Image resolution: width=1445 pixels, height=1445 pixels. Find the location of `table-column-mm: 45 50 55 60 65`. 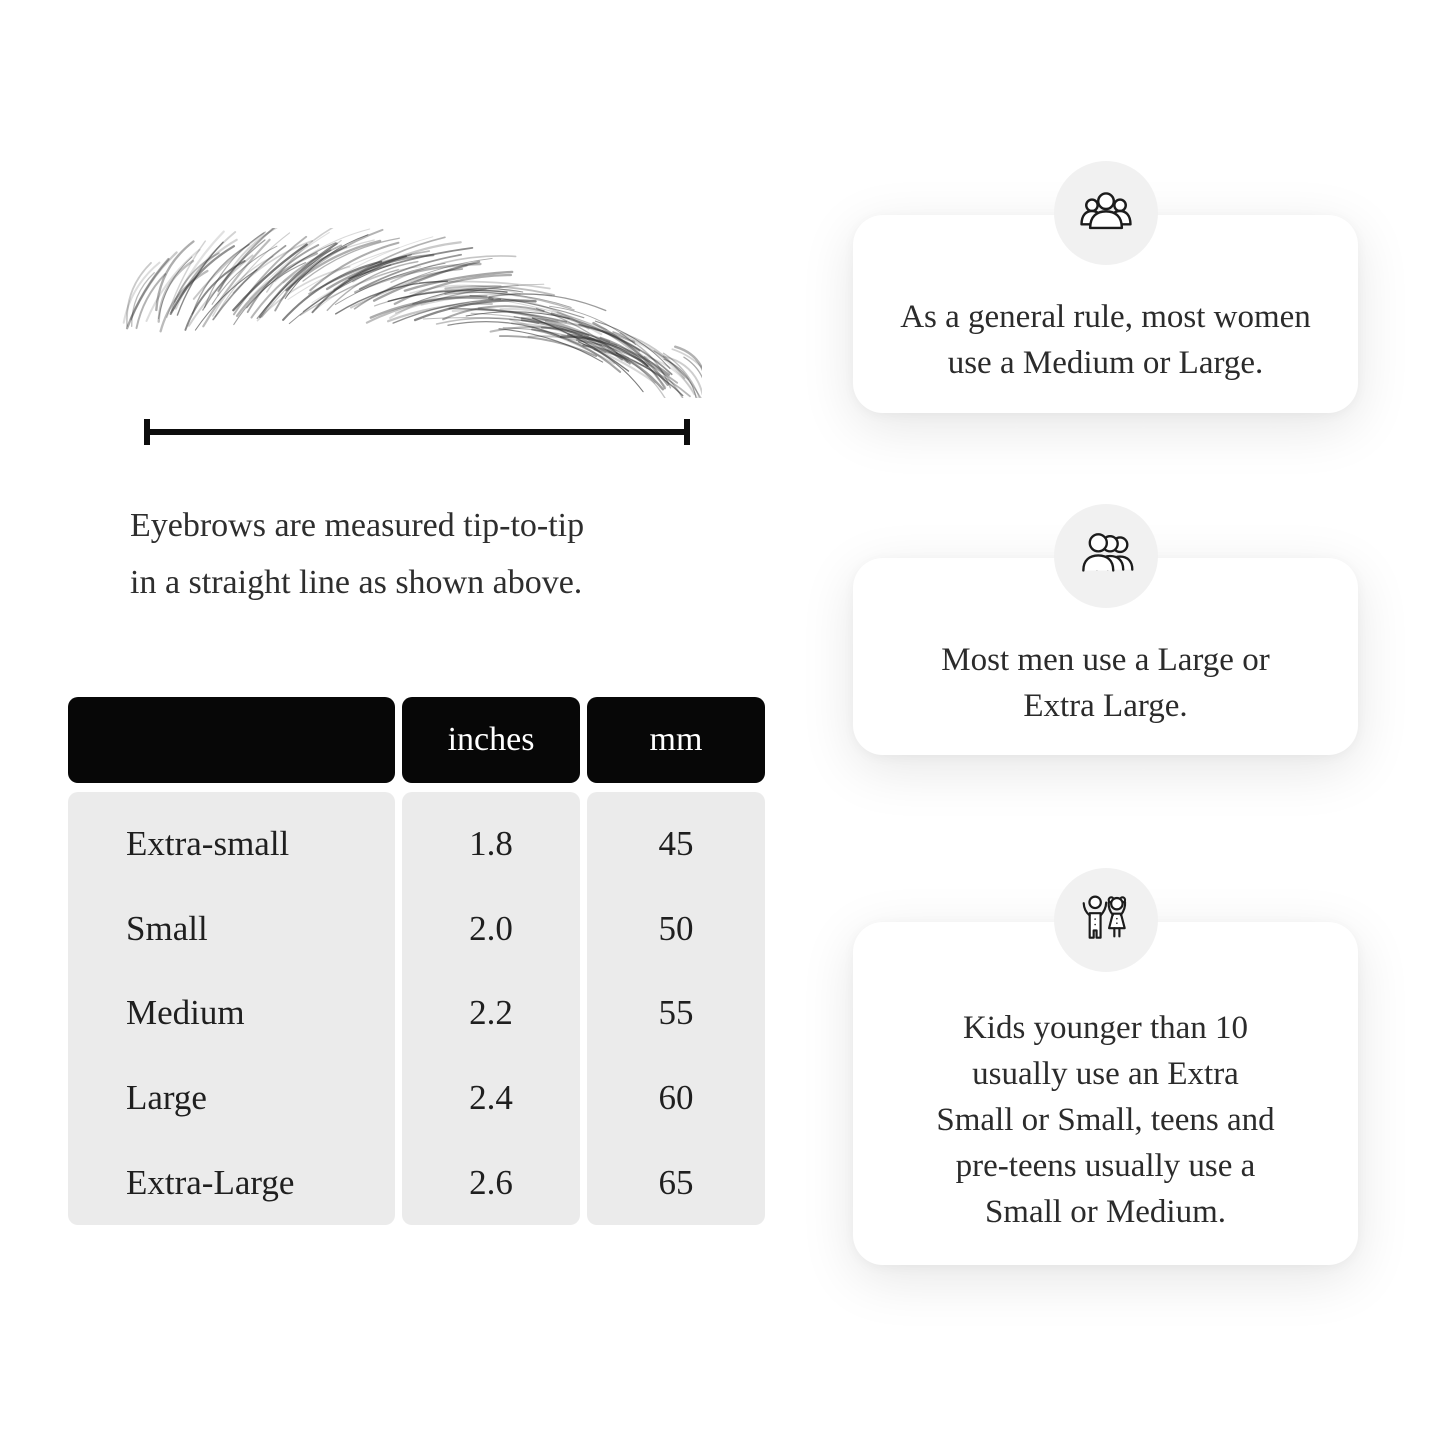

table-column-mm: 45 50 55 60 65 is located at coordinates (676, 1008).